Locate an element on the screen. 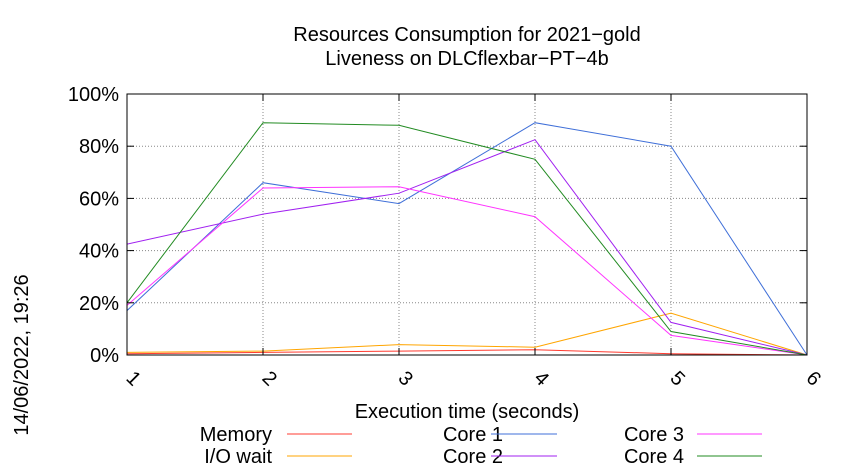  y-tick-label: 60% is located at coordinates (99, 199).